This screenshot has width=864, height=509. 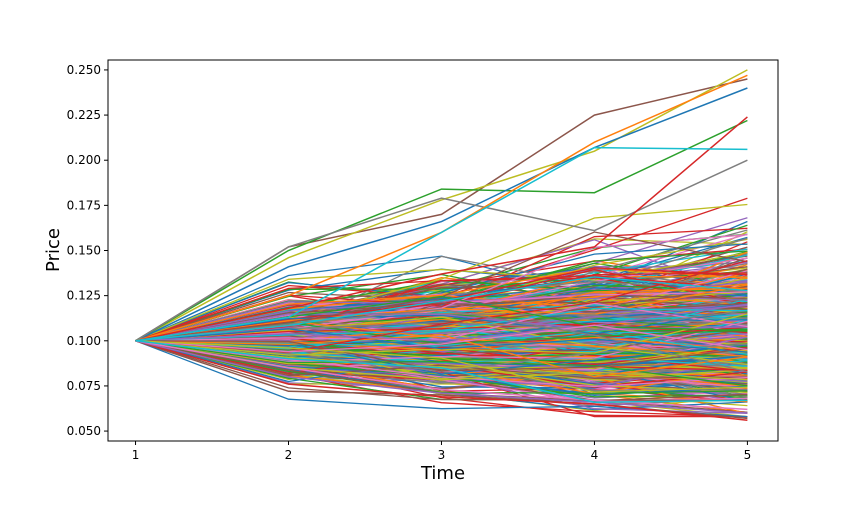 I want to click on x-axis: 1 2 3 4 5, so click(x=442, y=451).